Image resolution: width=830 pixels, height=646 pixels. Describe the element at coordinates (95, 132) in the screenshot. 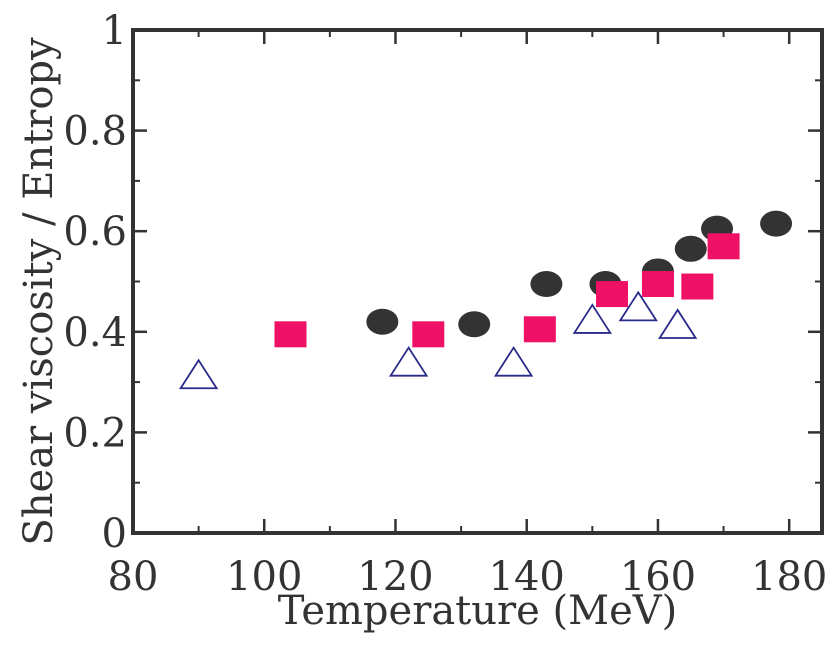

I see `y-tick-label: 0.8` at that location.